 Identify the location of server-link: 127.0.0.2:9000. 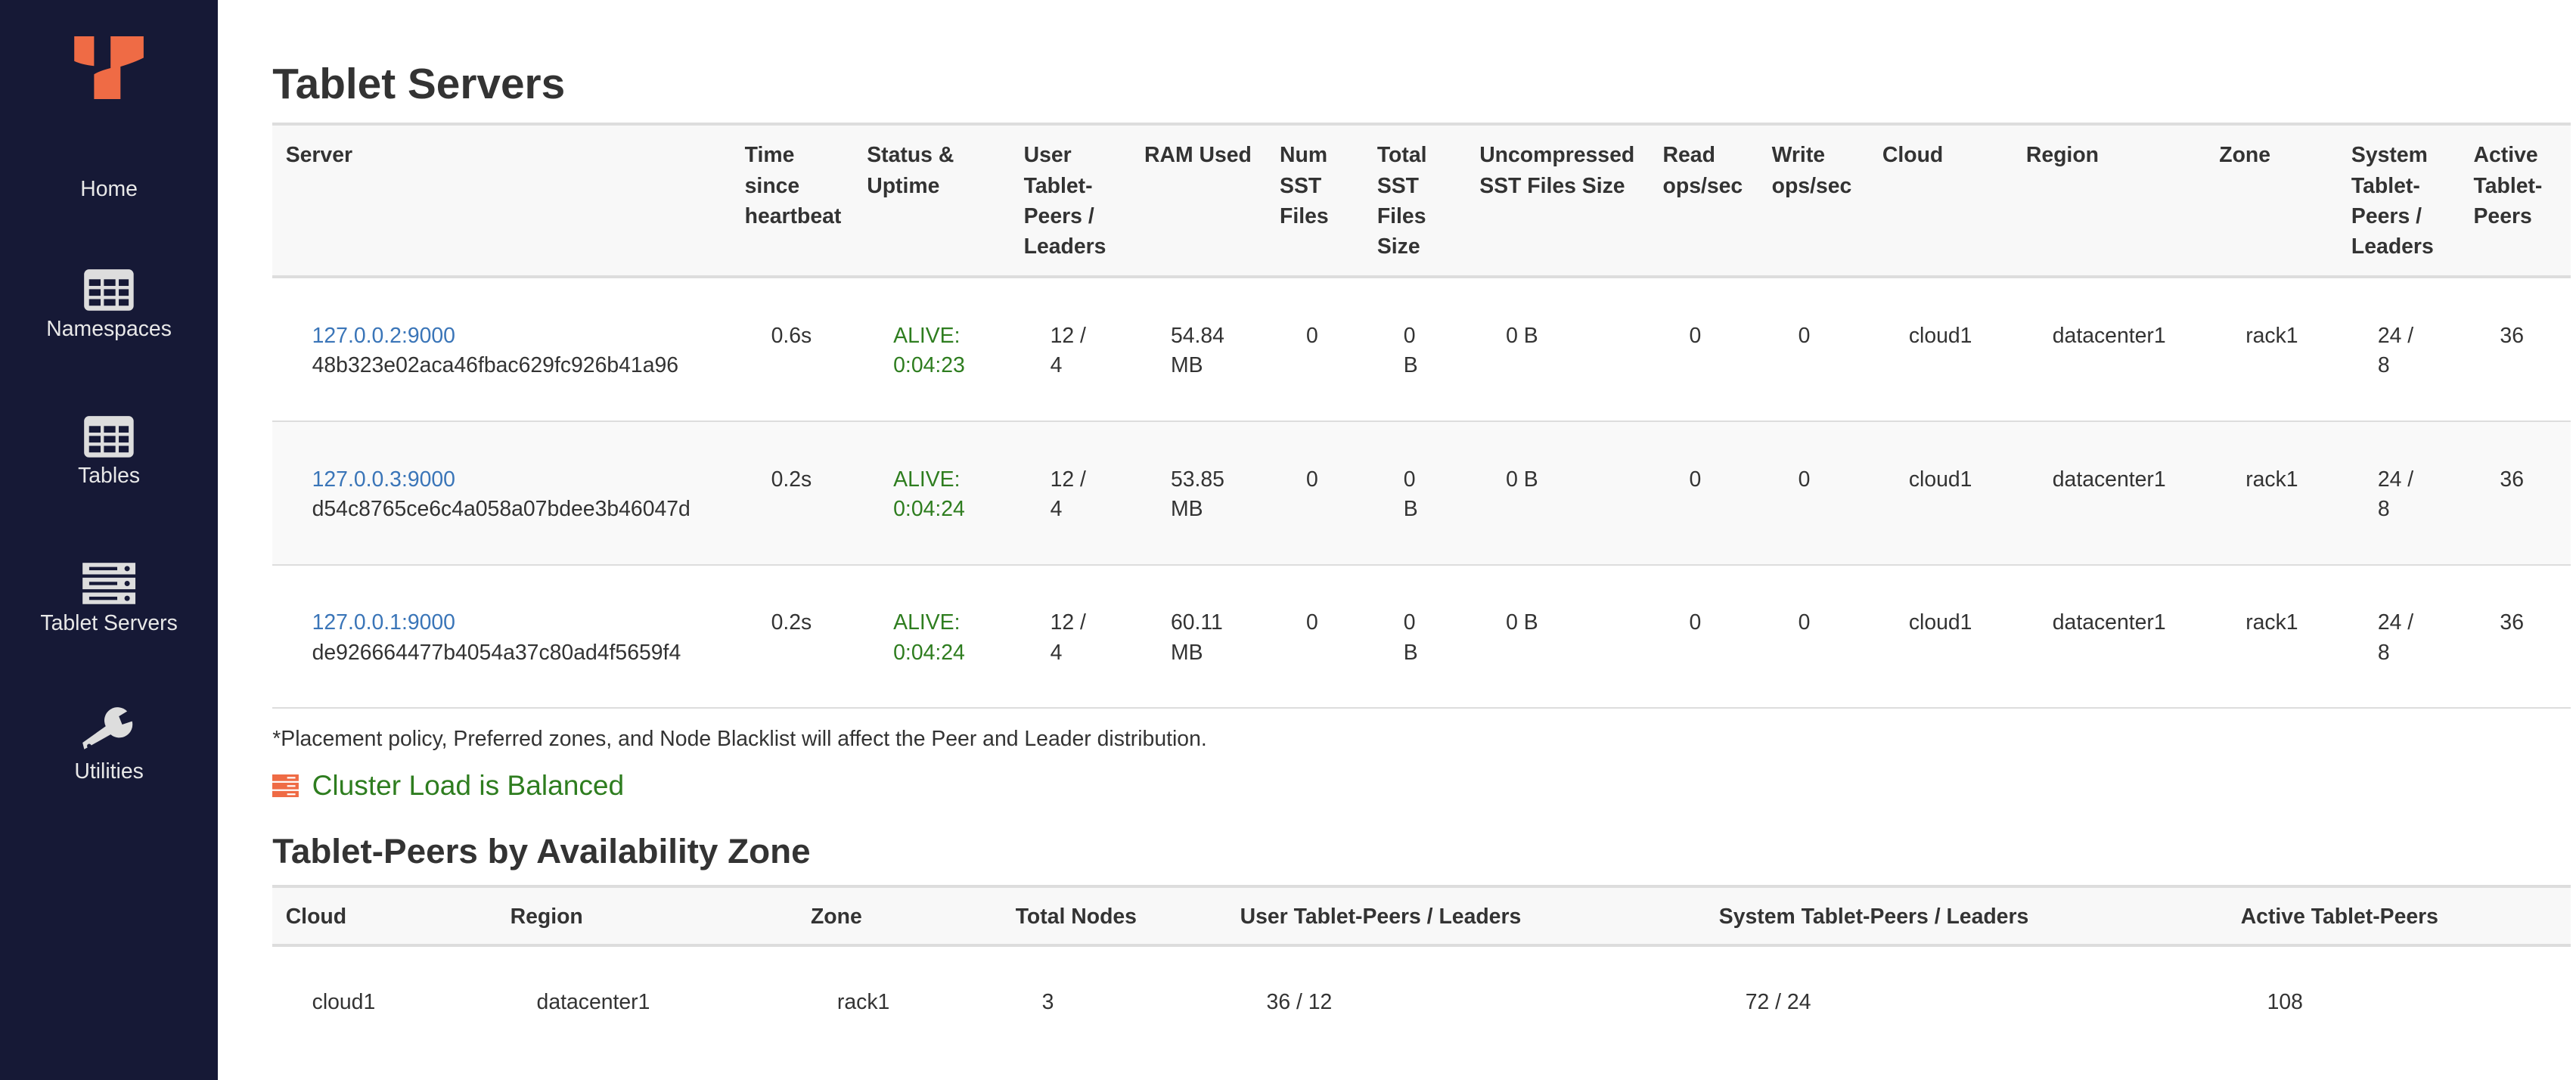
(383, 335).